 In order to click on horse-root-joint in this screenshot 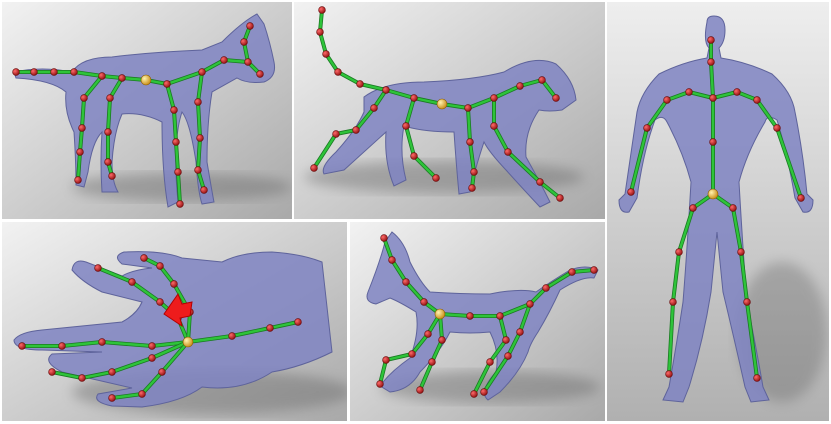, I will do `click(440, 314)`.